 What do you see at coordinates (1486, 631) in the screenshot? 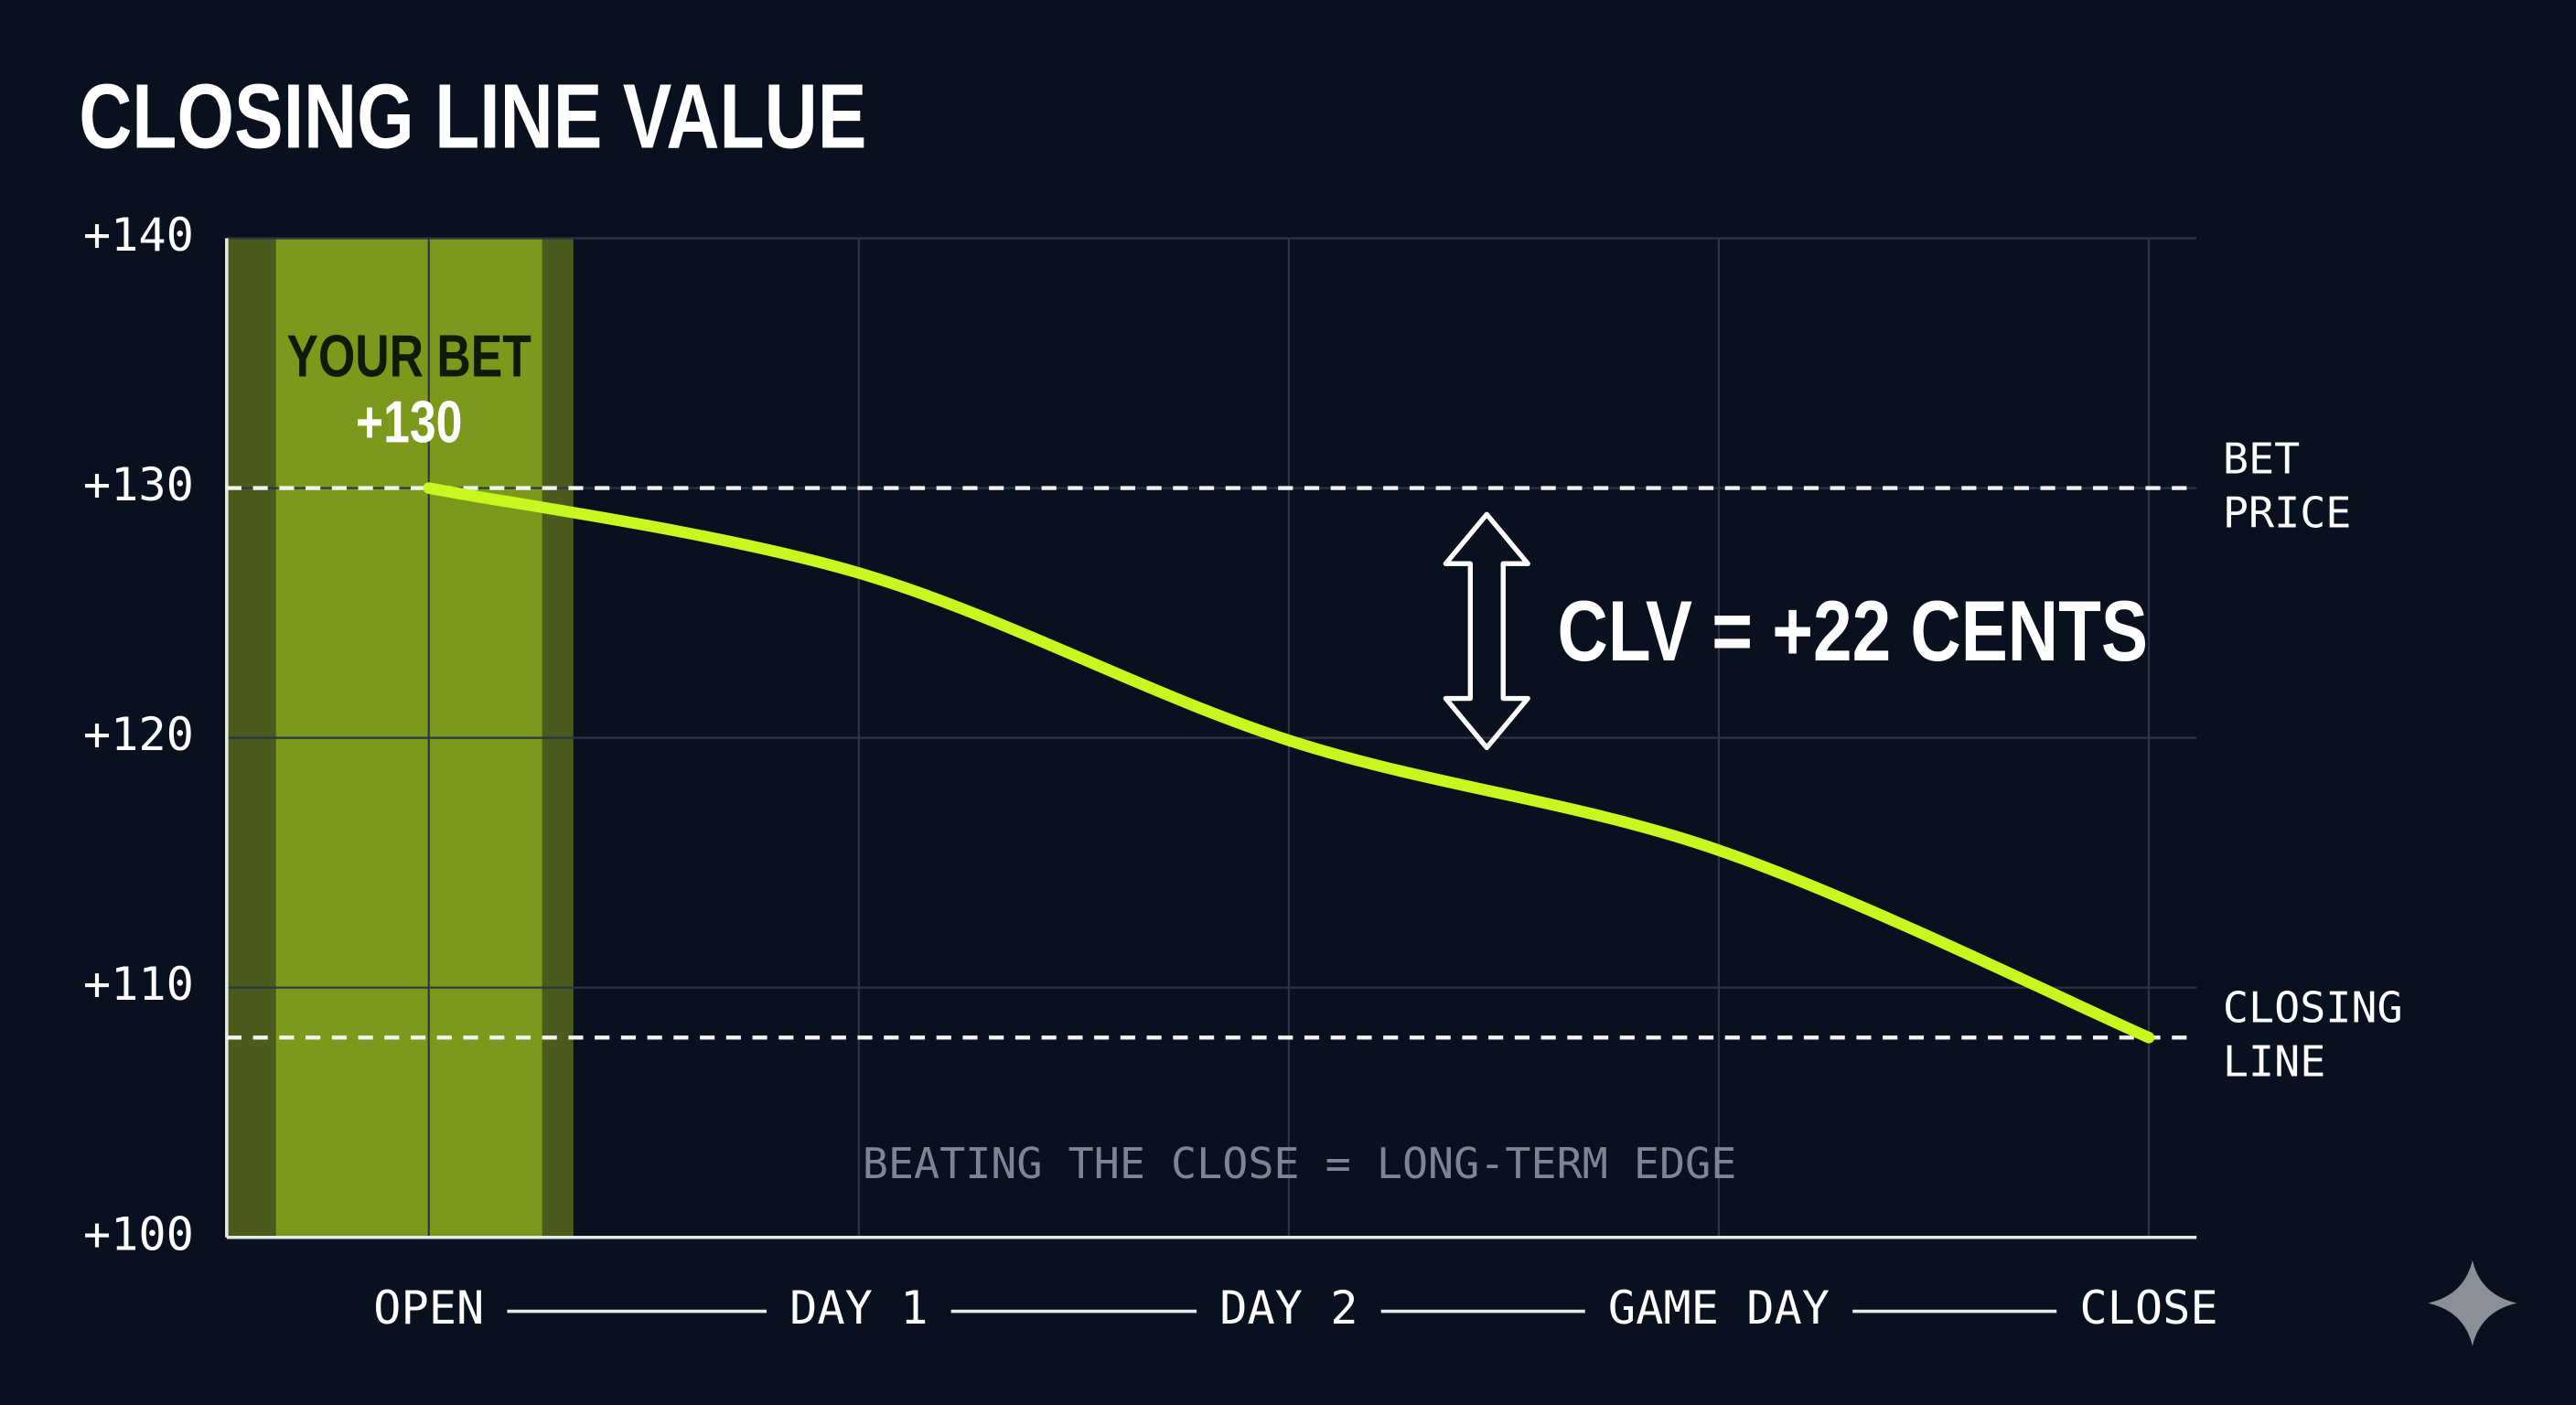
I see `clv-arrow` at bounding box center [1486, 631].